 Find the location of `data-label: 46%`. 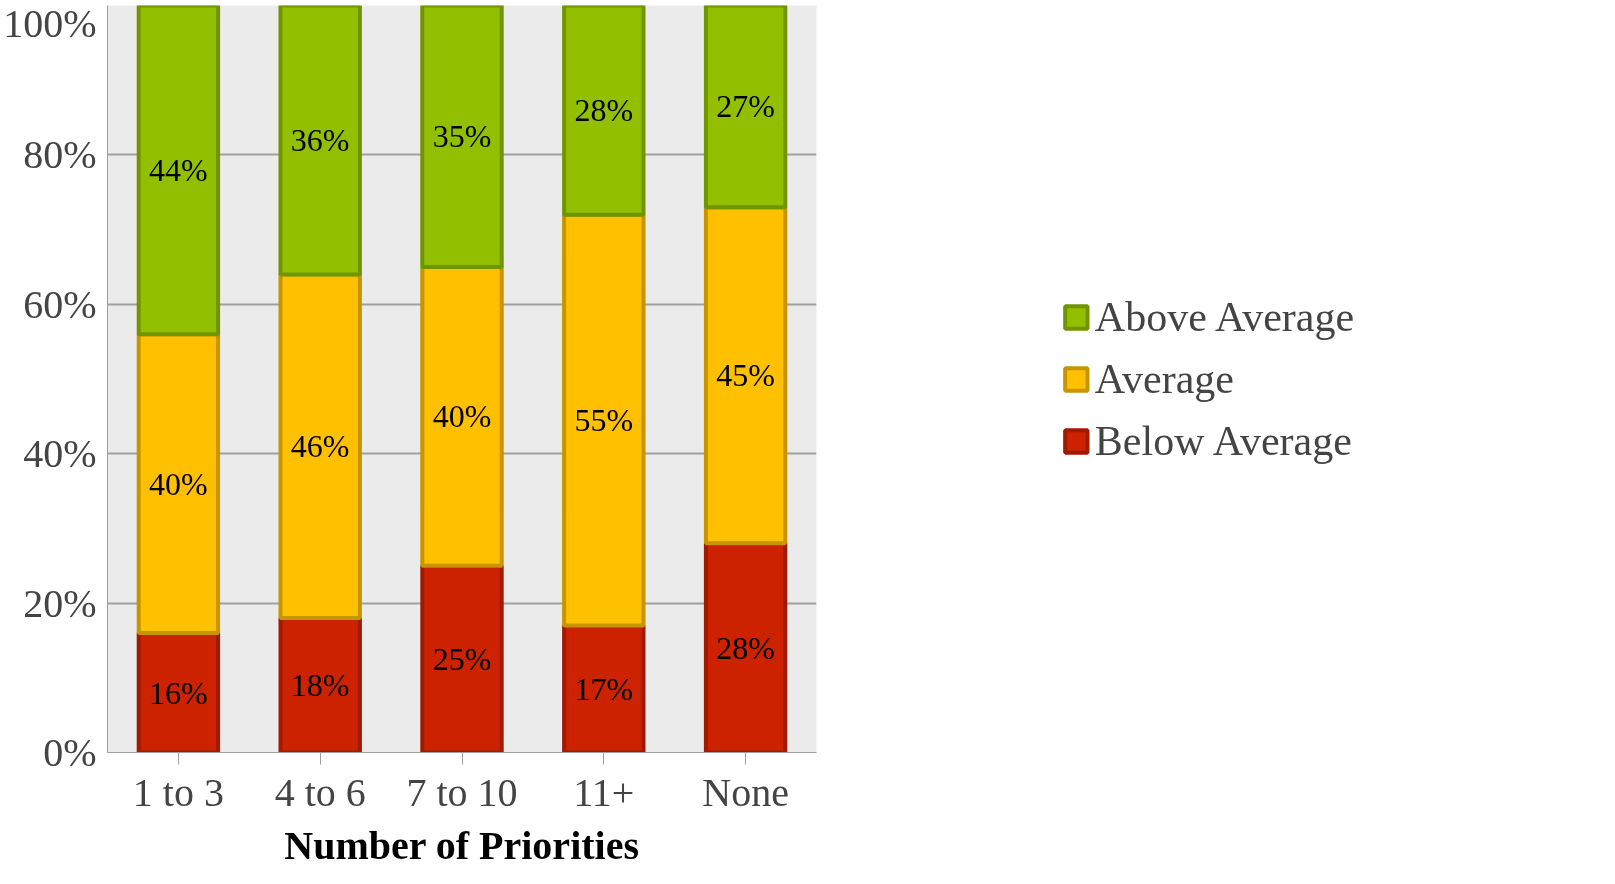

data-label: 46% is located at coordinates (320, 446).